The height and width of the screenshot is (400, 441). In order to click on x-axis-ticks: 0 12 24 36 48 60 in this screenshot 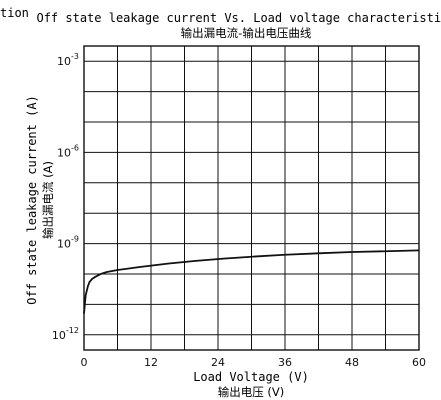, I will do `click(254, 362)`.